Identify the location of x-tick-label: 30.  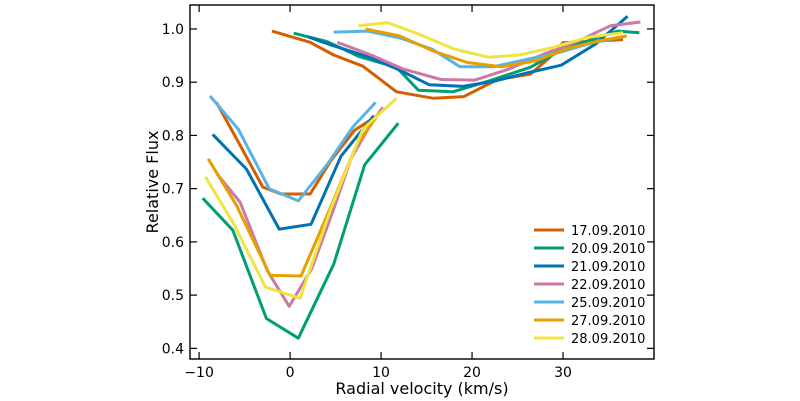
(563, 373).